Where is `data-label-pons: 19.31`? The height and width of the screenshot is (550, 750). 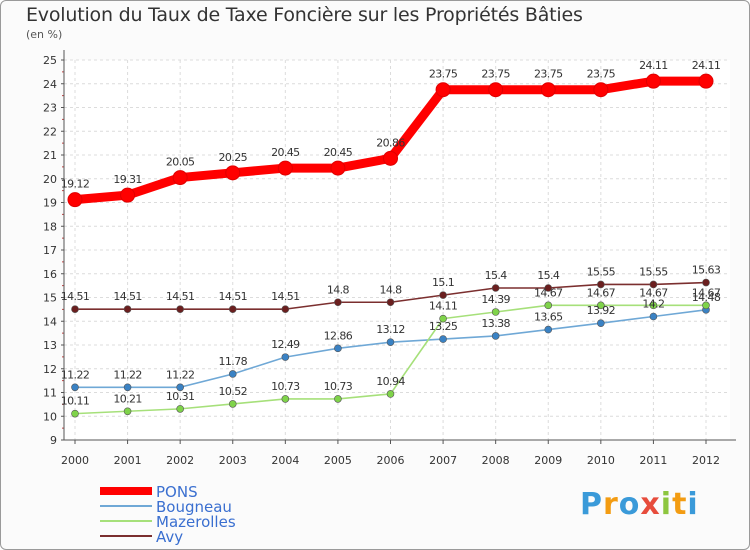 data-label-pons: 19.31 is located at coordinates (127, 179).